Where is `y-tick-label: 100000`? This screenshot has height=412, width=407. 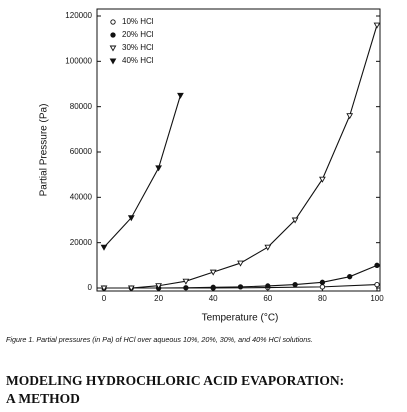
y-tick-label: 100000 is located at coordinates (78, 60).